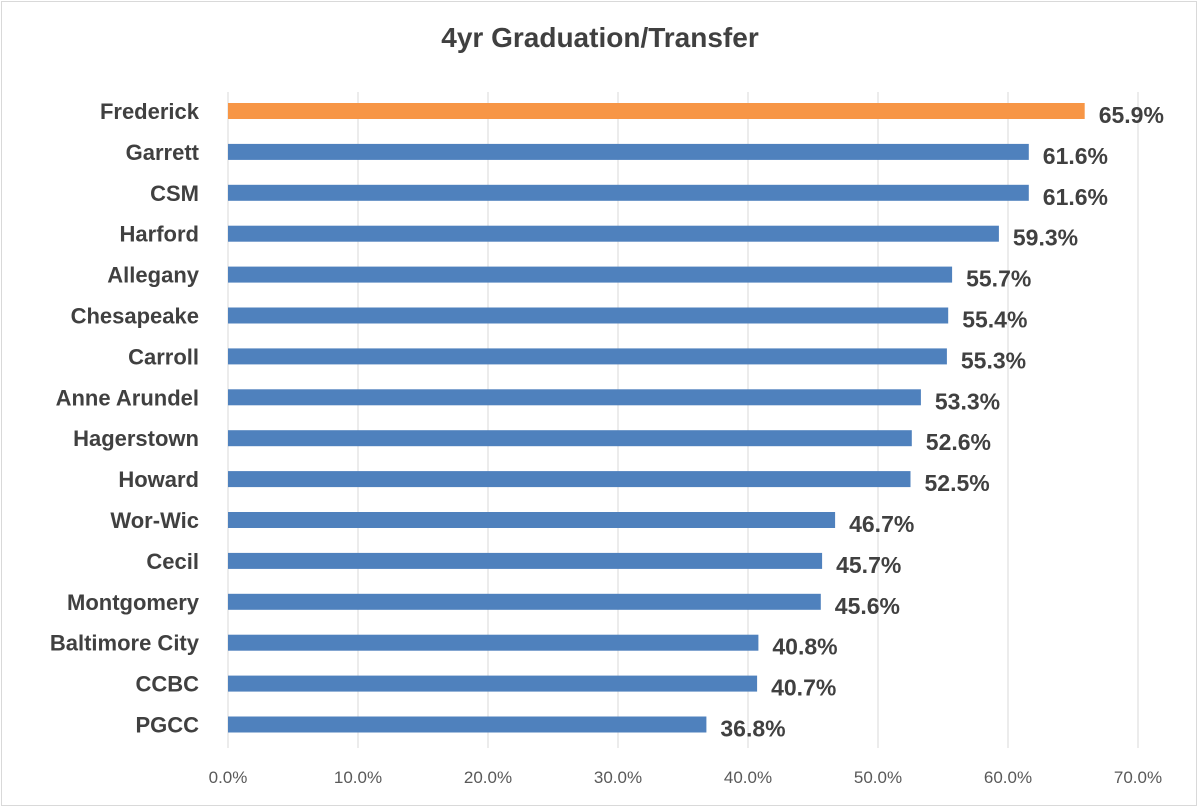  I want to click on data-label: 52.6%, so click(958, 442).